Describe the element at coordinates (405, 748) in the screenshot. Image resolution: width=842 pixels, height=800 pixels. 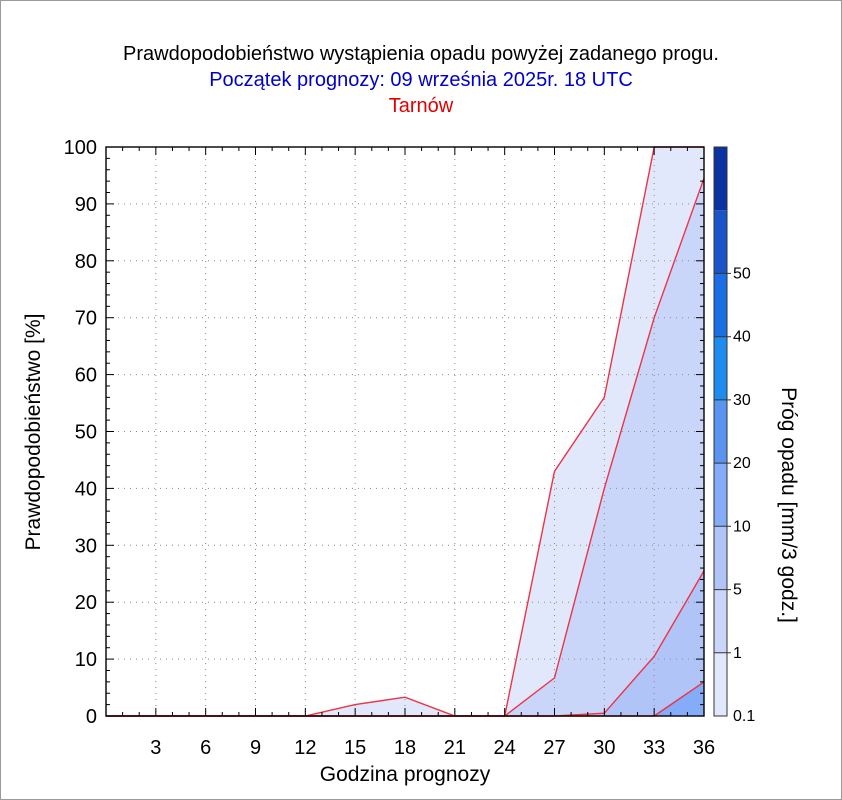
I see `x-tick-label: 18` at that location.